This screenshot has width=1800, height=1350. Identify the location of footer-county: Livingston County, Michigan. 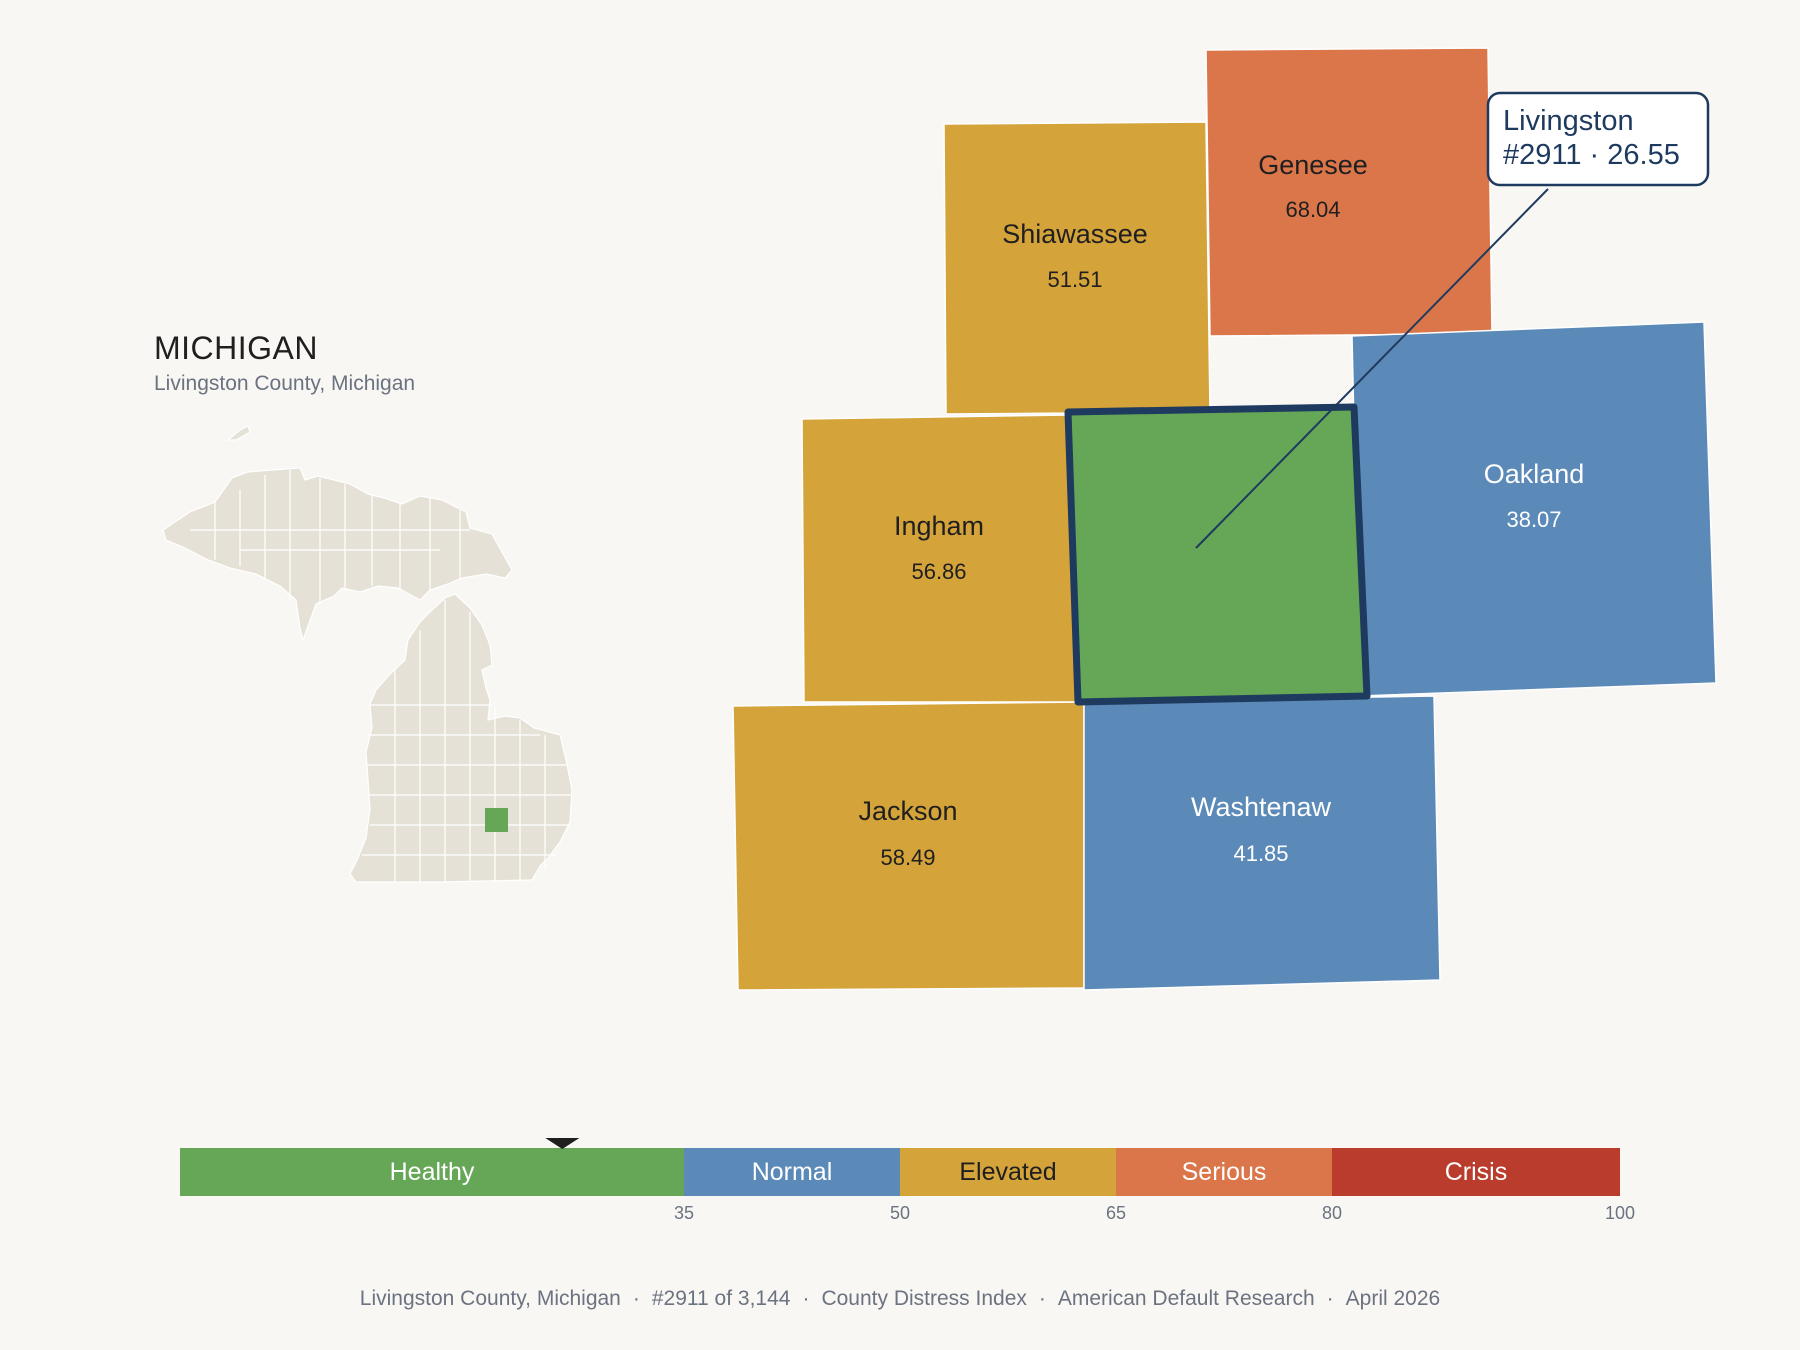
(490, 1298).